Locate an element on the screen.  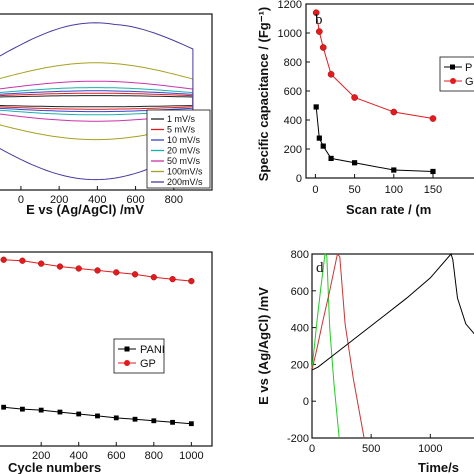
panel-d-x-axis-label: Time/s is located at coordinates (438, 467).